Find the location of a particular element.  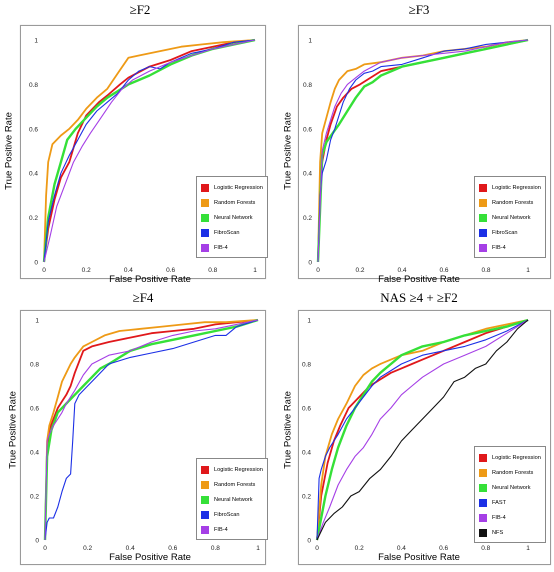

roc-curve-fibroscan is located at coordinates (423, 151).